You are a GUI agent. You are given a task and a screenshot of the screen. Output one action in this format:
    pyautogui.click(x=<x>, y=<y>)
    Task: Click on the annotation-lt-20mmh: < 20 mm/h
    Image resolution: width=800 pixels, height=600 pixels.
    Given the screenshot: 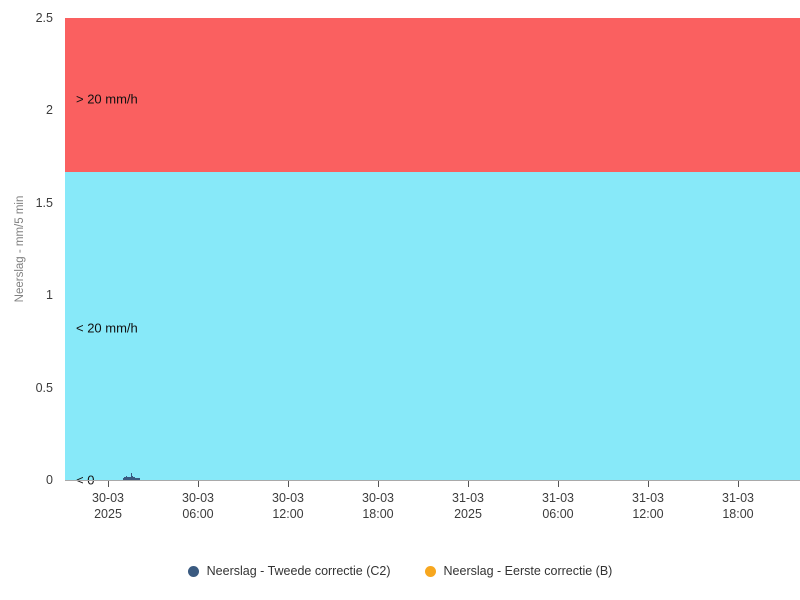 What is the action you would take?
    pyautogui.click(x=107, y=328)
    